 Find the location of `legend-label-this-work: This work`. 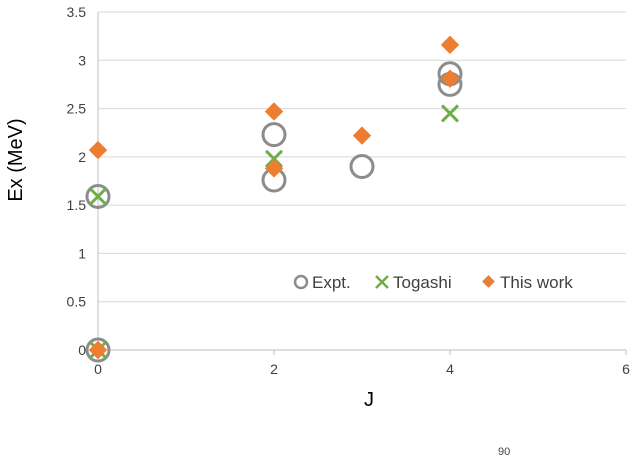

legend-label-this-work: This work is located at coordinates (536, 282).